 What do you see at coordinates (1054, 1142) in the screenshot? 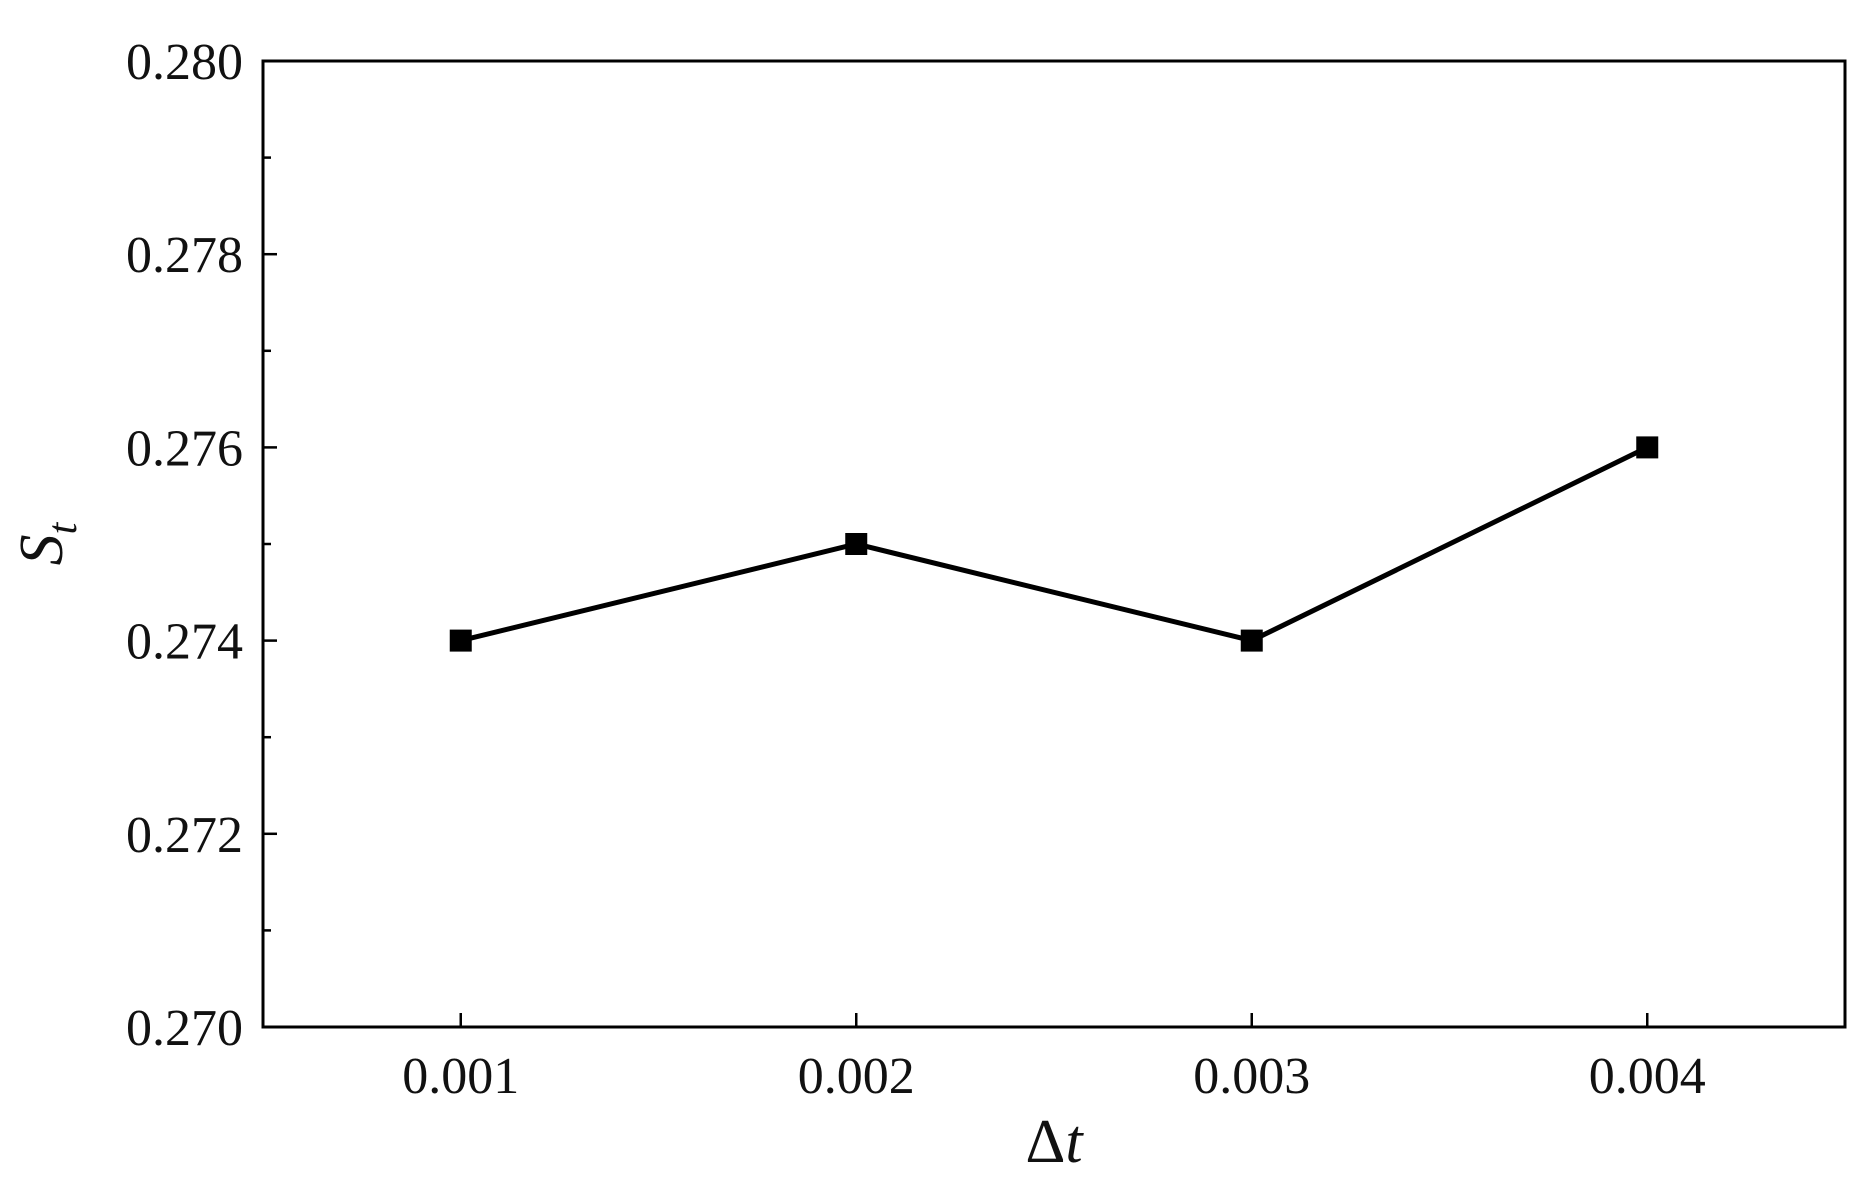
I see `x-axis-title: Δt` at bounding box center [1054, 1142].